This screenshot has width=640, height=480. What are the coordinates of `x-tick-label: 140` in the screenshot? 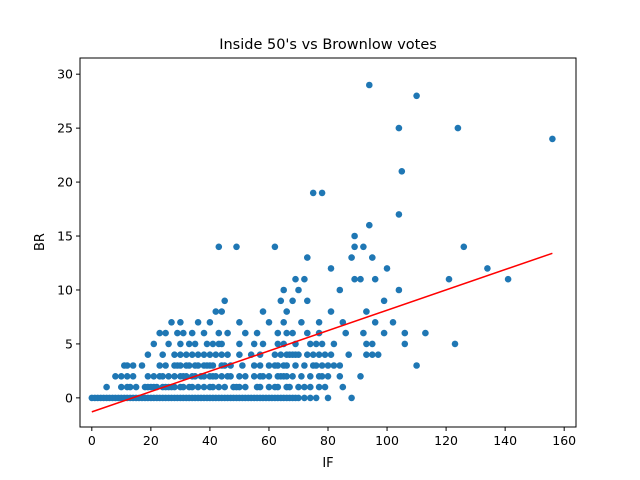 It's located at (505, 440).